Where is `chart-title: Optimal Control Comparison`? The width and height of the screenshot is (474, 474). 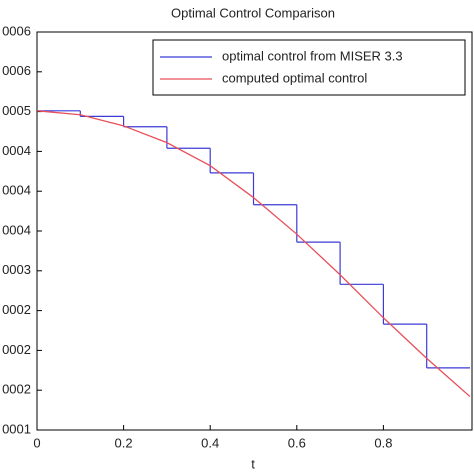 chart-title: Optimal Control Comparison is located at coordinates (253, 12).